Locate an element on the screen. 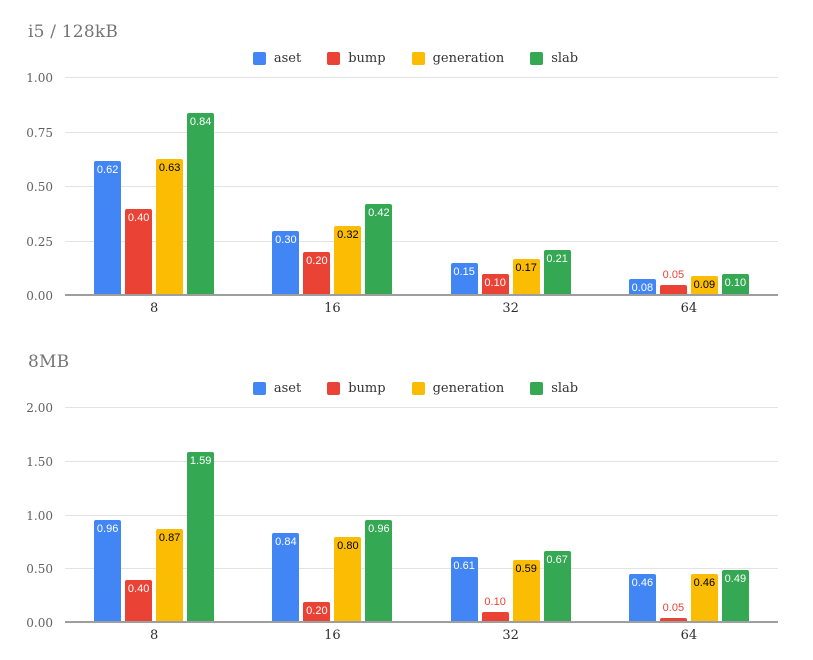 The image size is (813, 660). bar-group-64: 0.08 0.05 0.09 0.10 is located at coordinates (689, 187).